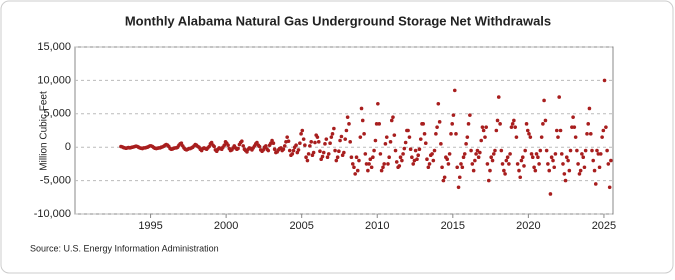  Describe the element at coordinates (44, 131) in the screenshot. I see `y-axis-label: Million Cubic Feet` at that location.